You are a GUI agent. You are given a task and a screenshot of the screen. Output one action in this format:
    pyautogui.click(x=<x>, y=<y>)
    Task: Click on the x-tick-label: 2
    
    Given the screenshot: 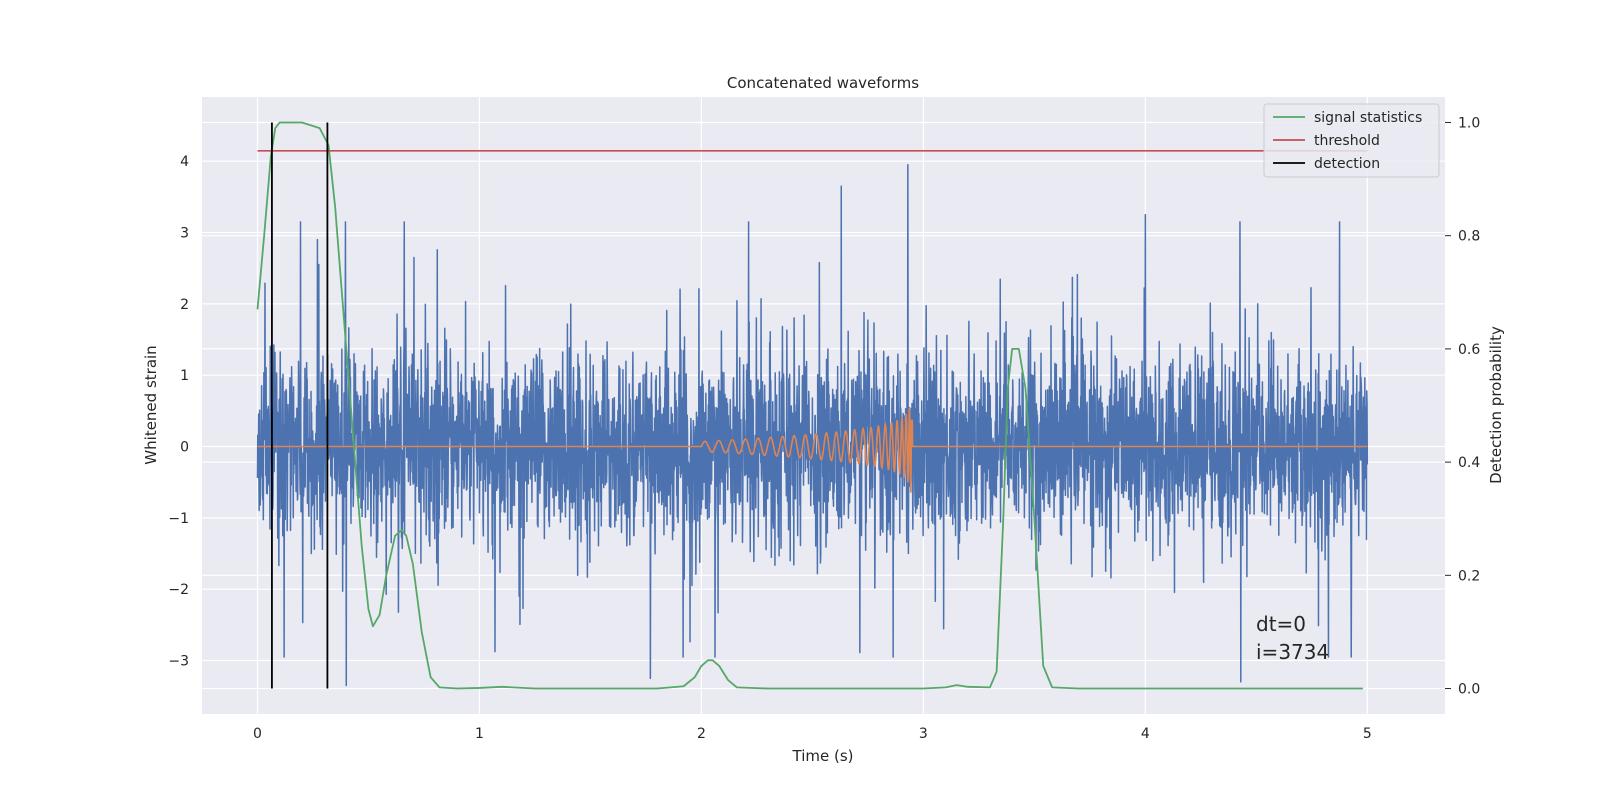 What is the action you would take?
    pyautogui.click(x=701, y=734)
    